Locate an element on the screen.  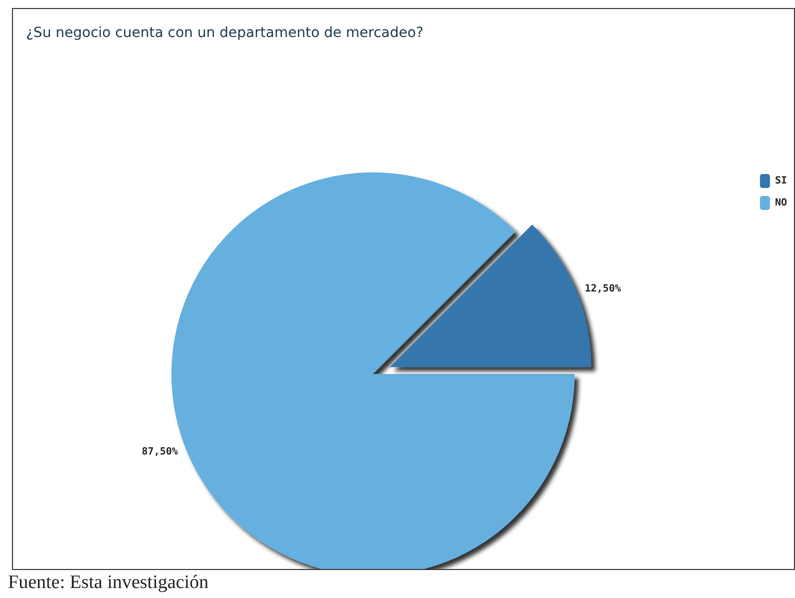
legend-label: SI is located at coordinates (781, 181).